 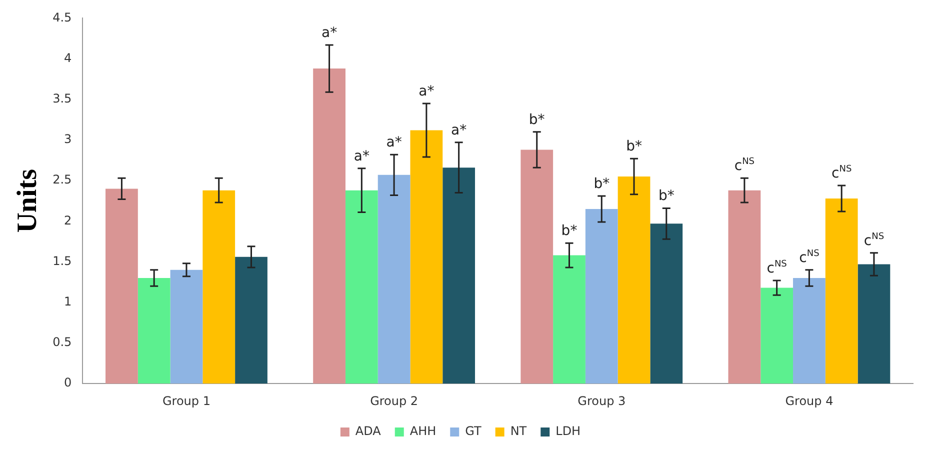 I want to click on legend-label: GT, so click(x=473, y=431).